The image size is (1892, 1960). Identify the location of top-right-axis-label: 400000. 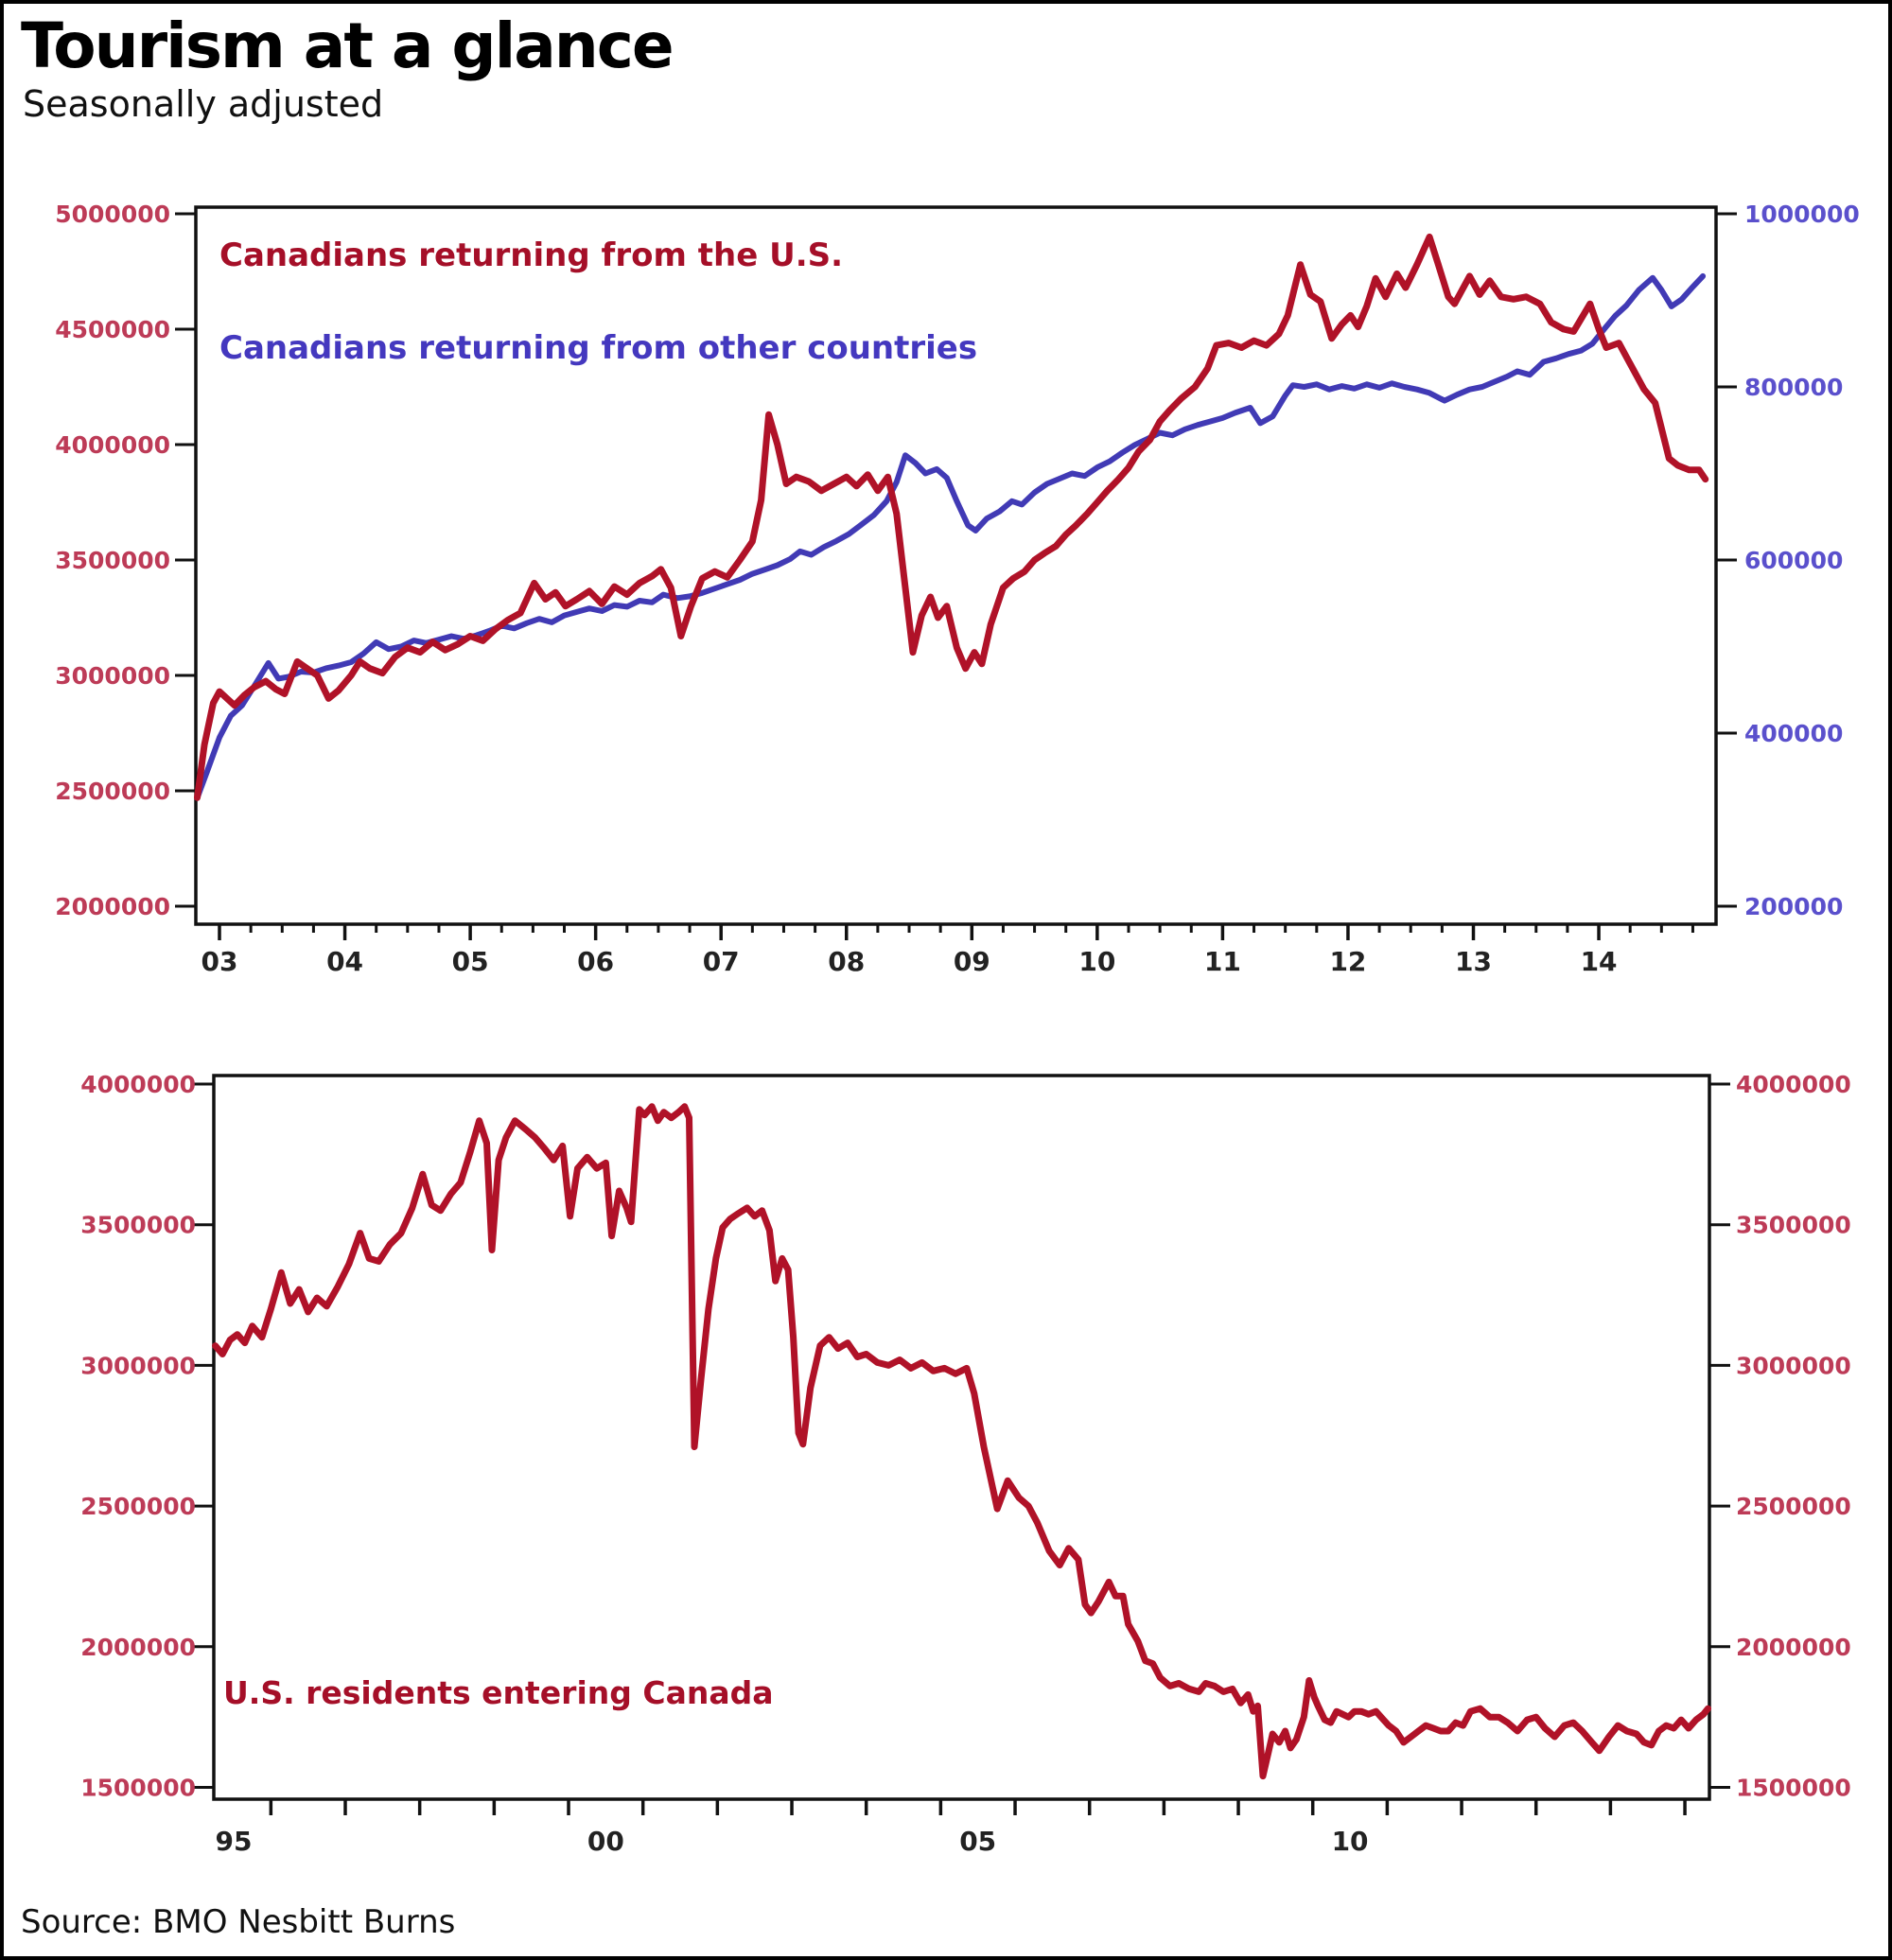
(1793, 733).